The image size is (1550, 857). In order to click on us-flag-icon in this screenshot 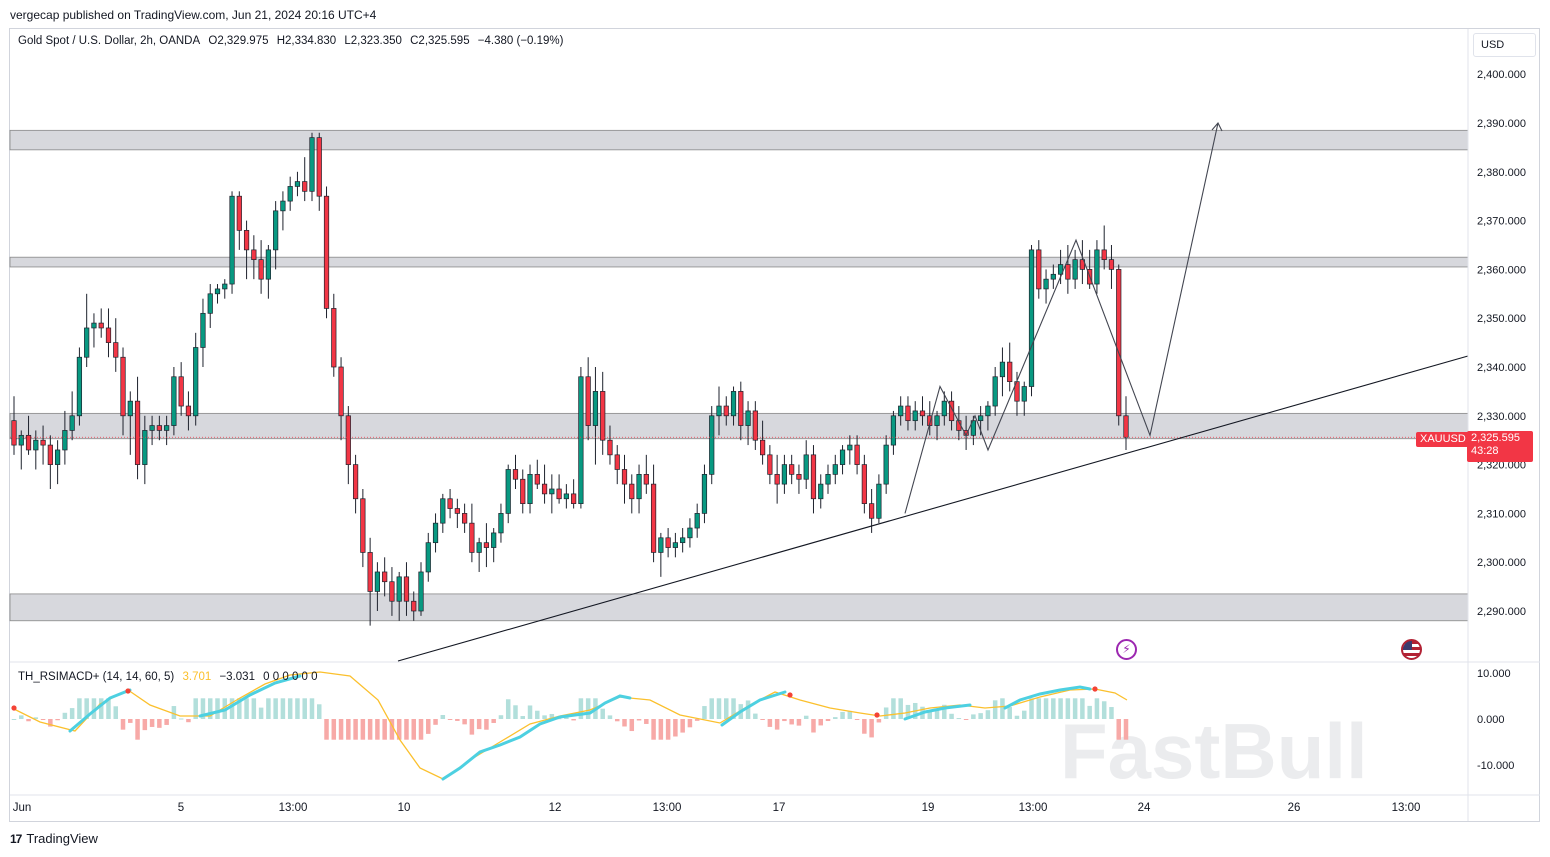, I will do `click(1411, 649)`.